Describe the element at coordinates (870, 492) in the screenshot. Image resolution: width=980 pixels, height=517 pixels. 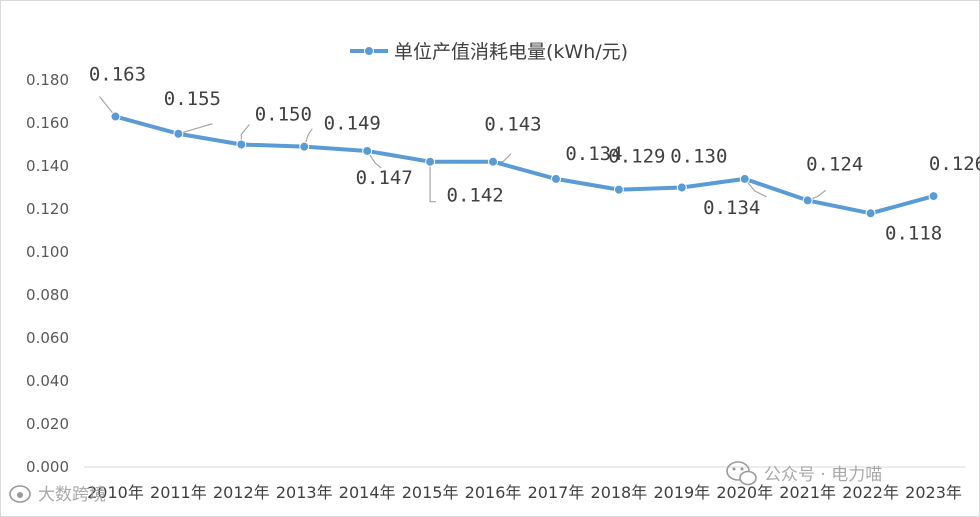
I see `x-tick-label: 2022年` at that location.